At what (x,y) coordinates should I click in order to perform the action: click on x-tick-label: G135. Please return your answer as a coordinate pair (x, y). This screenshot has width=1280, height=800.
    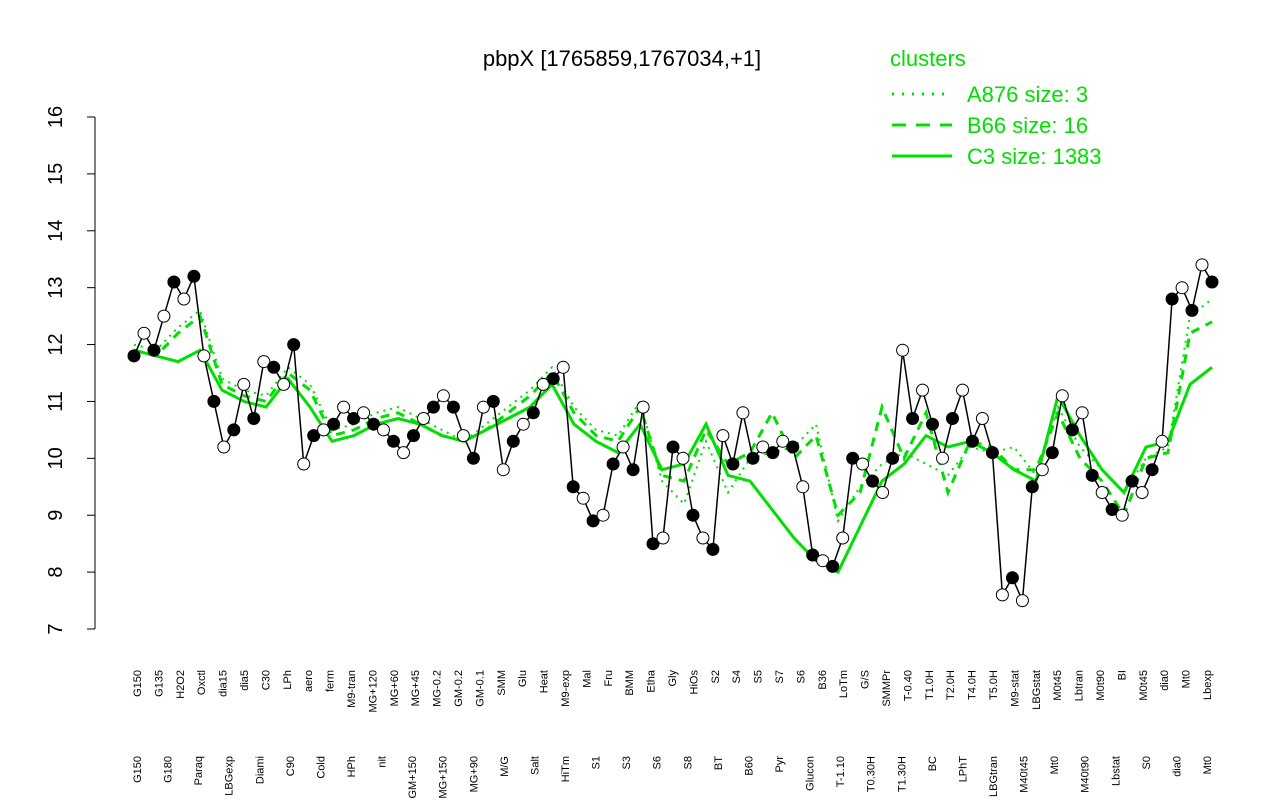
    Looking at the image, I should click on (159, 683).